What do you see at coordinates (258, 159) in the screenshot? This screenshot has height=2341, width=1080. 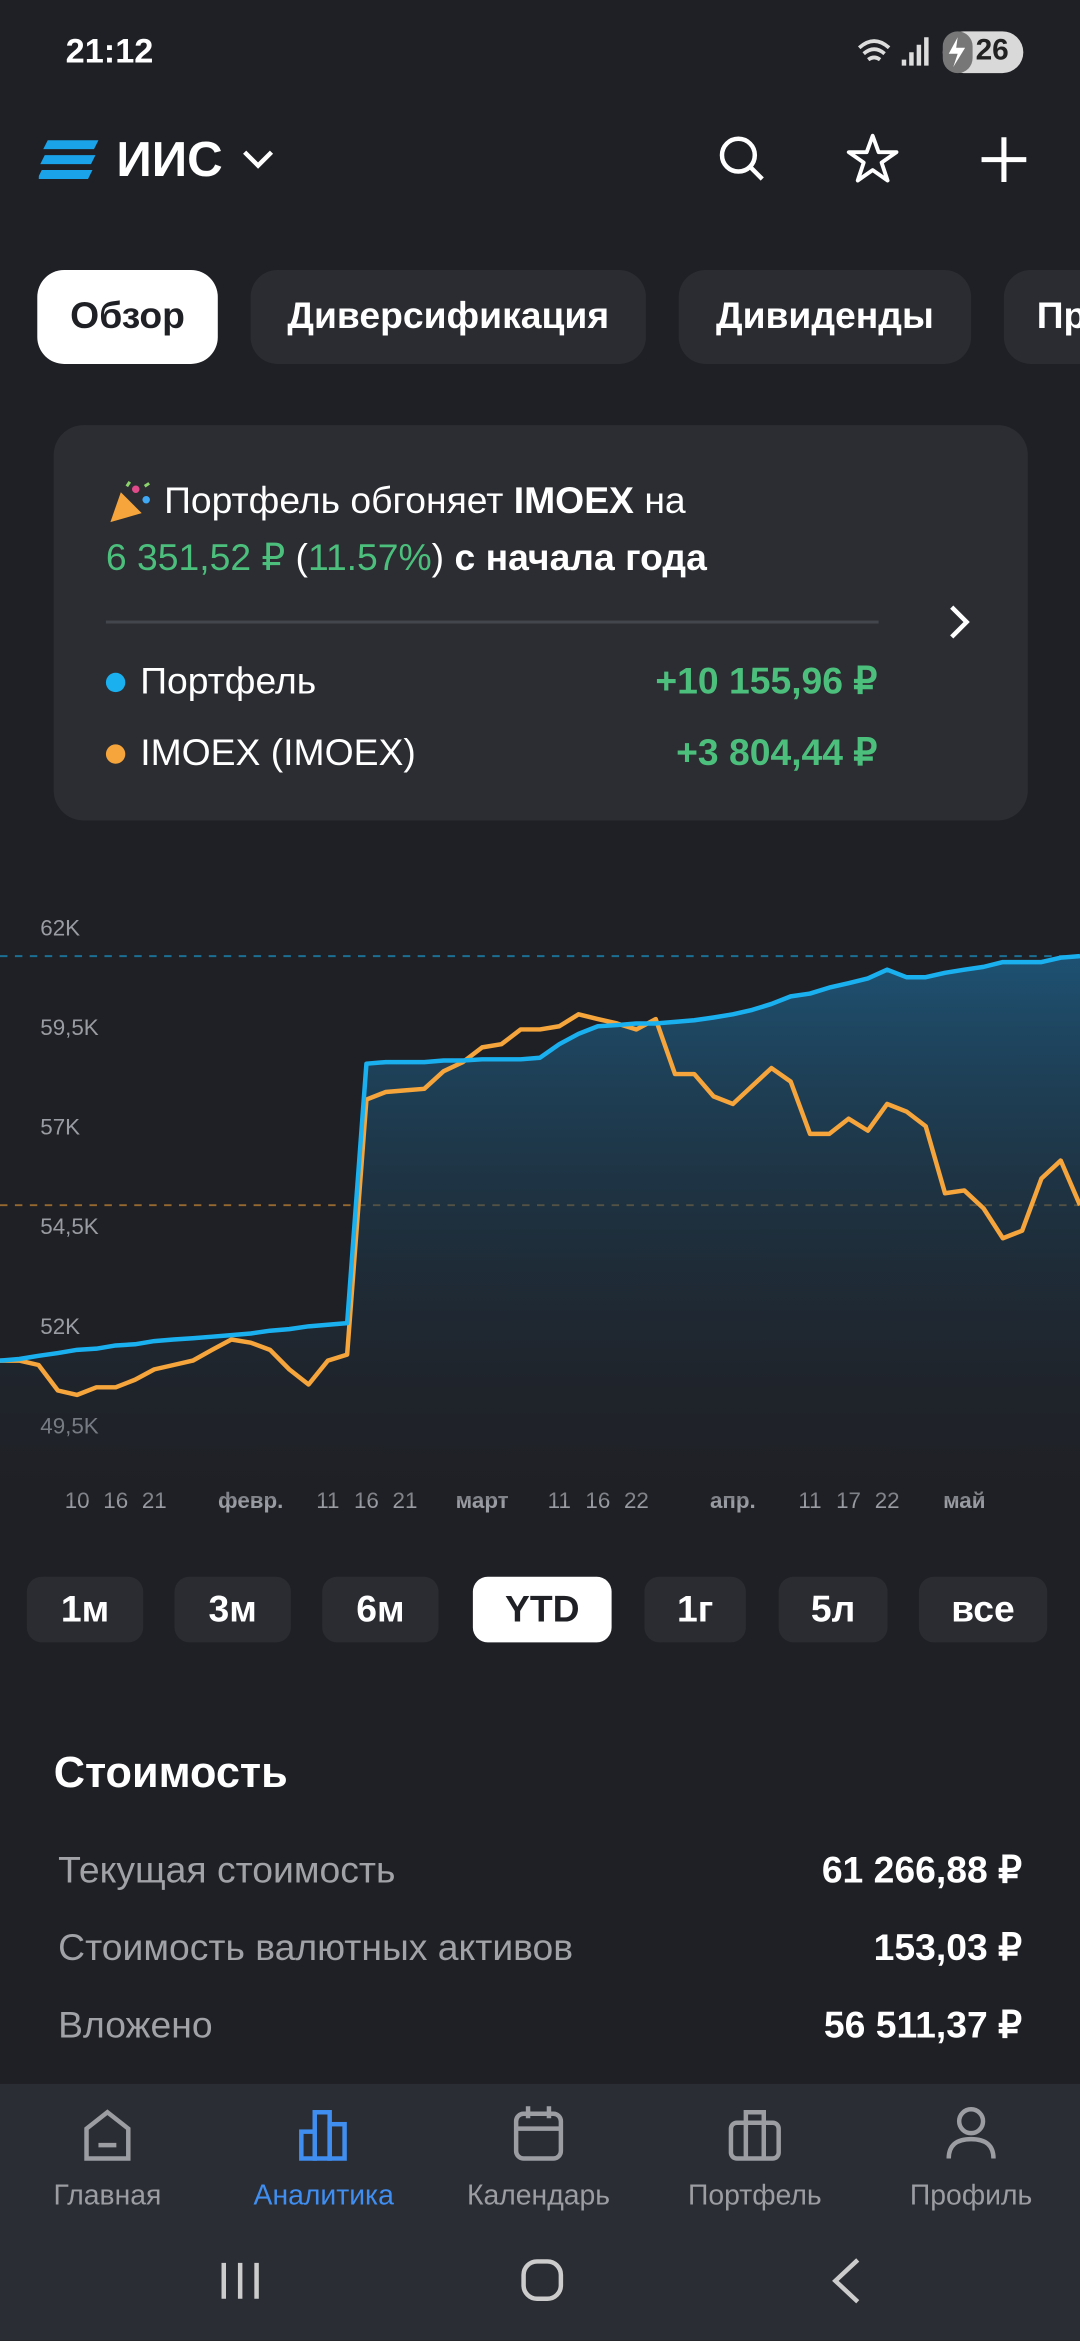 I see `chevron-down` at bounding box center [258, 159].